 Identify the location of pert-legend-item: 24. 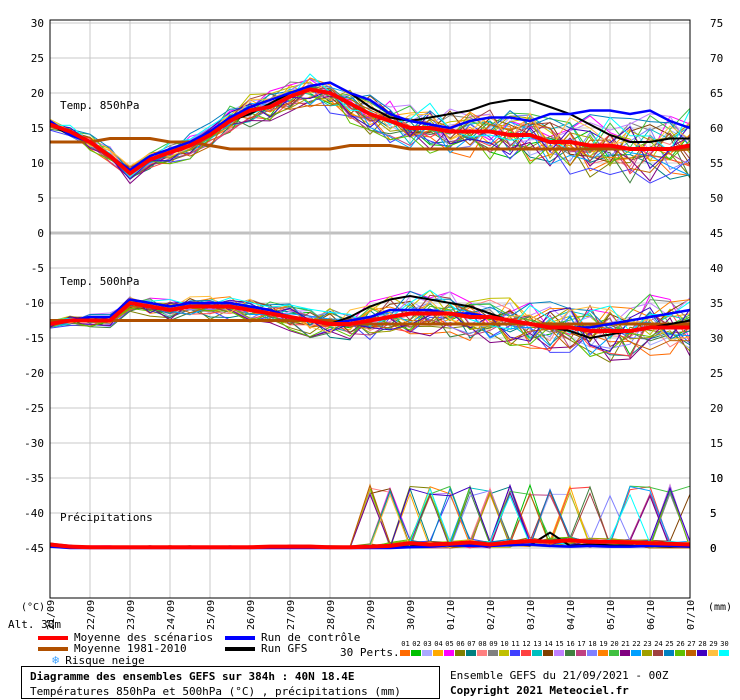
(658, 648).